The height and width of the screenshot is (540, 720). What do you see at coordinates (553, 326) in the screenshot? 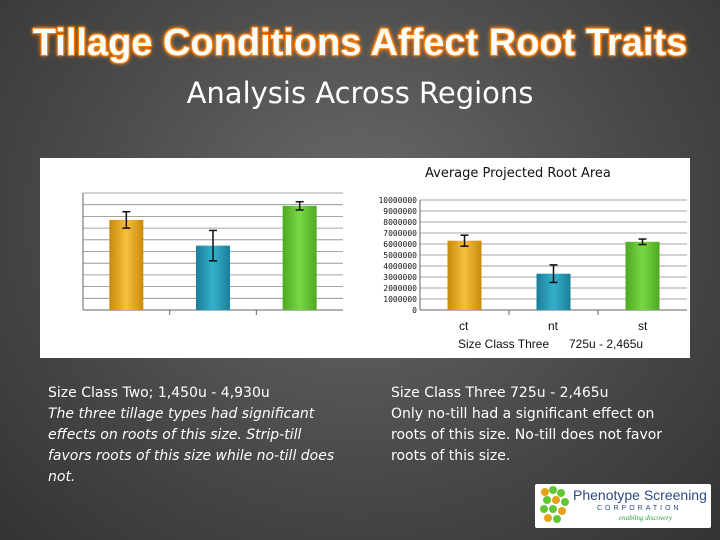
I see `category-label-nt: nt` at bounding box center [553, 326].